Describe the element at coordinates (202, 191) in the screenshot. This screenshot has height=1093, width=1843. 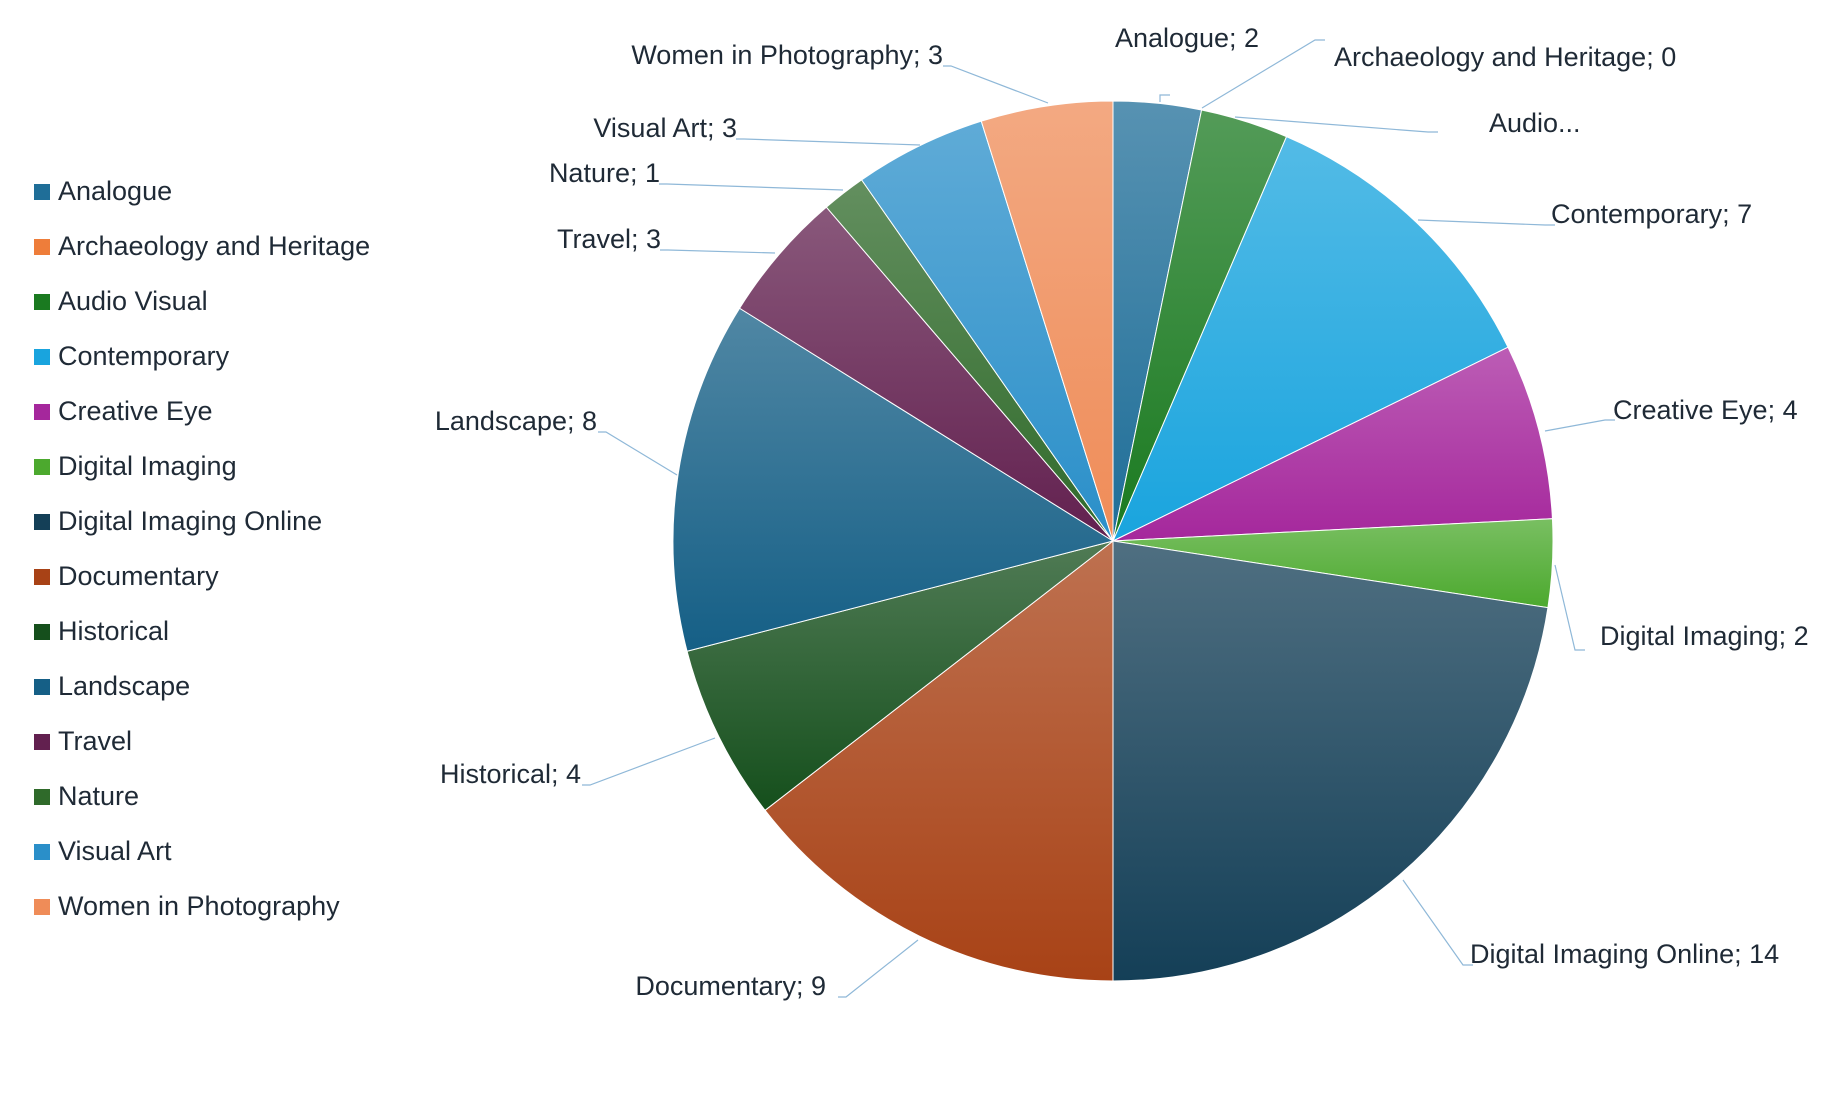
I see `legend-item-analogue: Analogue` at that location.